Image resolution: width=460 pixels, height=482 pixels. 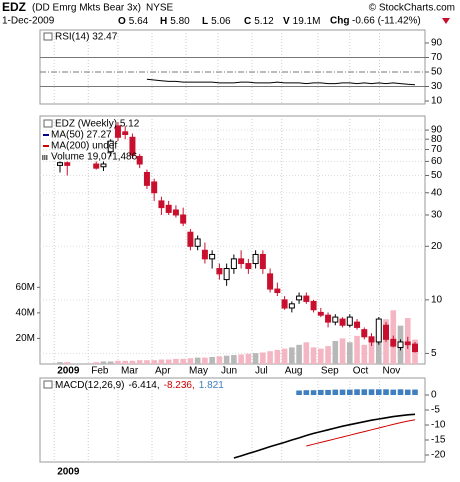 I want to click on volume-tick-label: 60M, so click(x=25, y=287).